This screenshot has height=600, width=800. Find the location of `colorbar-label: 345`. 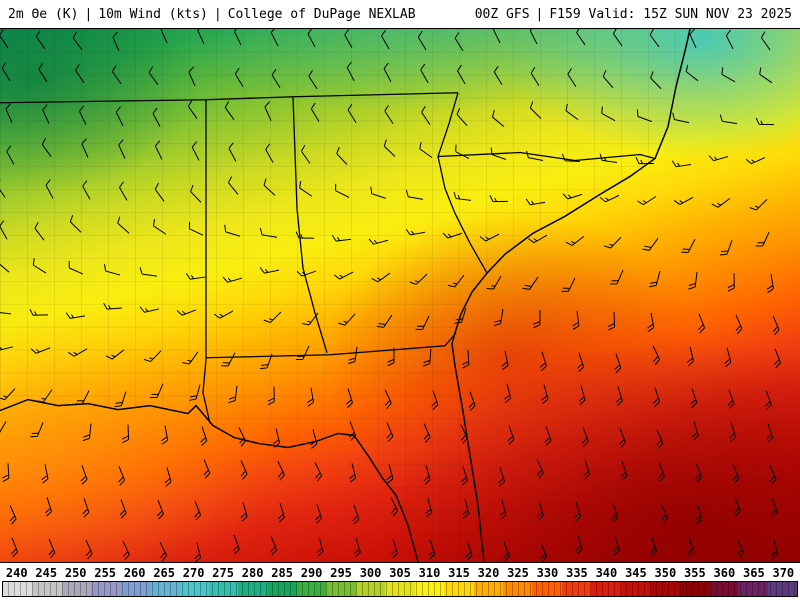

colorbar-label: 345 is located at coordinates (636, 572).